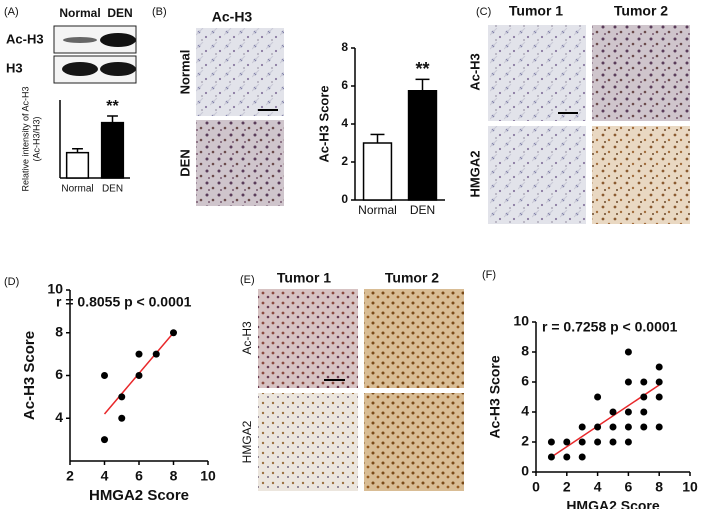  Describe the element at coordinates (159, 12) in the screenshot. I see `panel-label: (B)` at that location.